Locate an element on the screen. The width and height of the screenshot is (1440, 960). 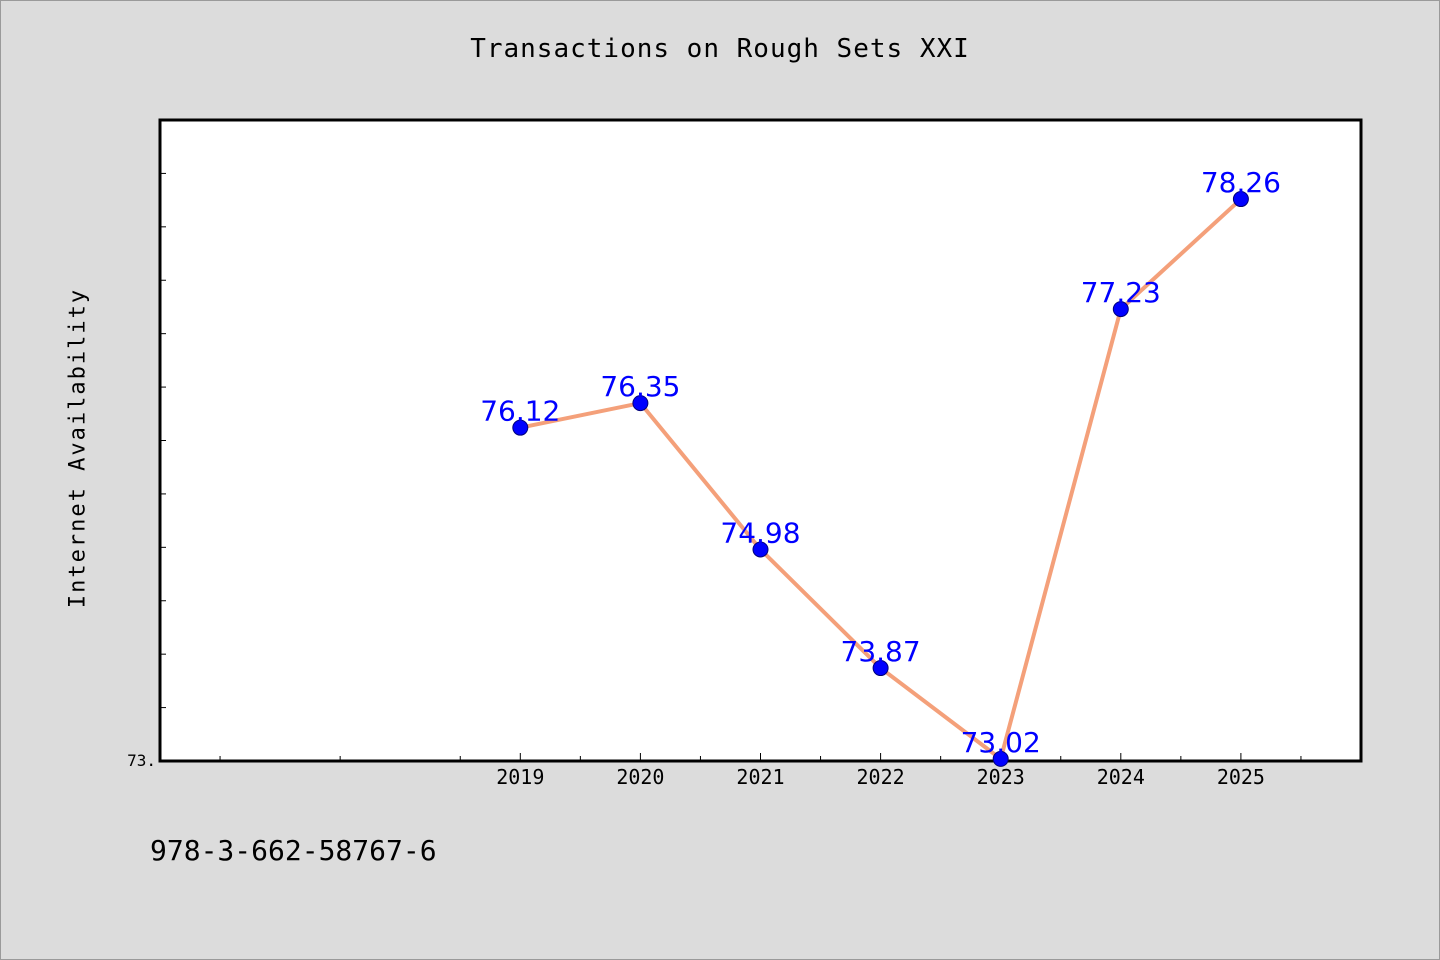
footer-code: 978-3-662-58767-6 is located at coordinates (293, 850).